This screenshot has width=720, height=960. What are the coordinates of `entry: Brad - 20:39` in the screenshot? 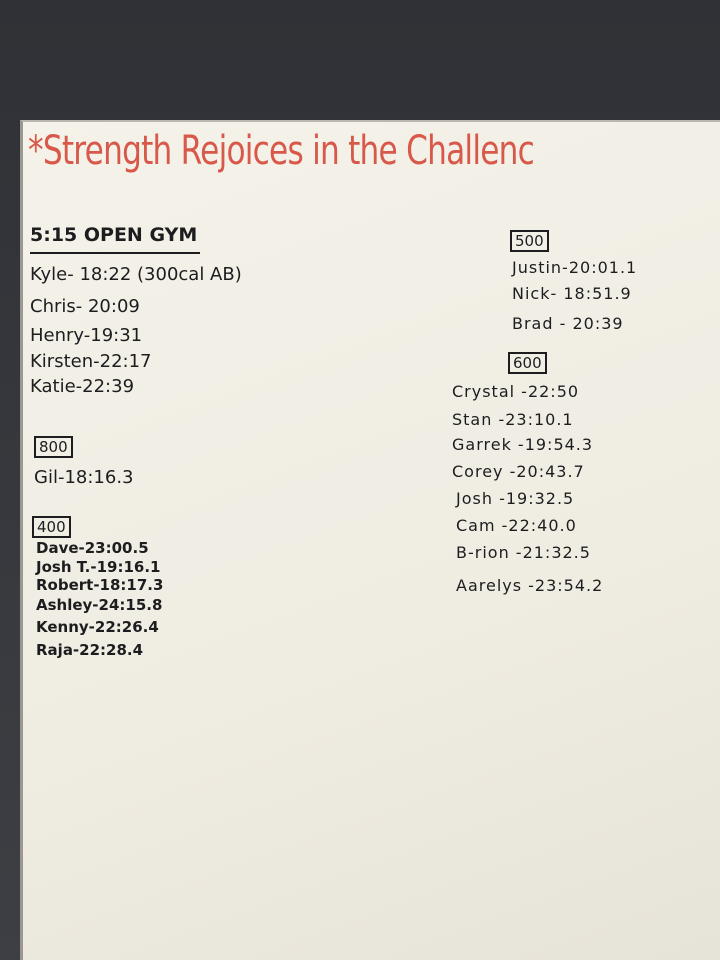 It's located at (568, 323).